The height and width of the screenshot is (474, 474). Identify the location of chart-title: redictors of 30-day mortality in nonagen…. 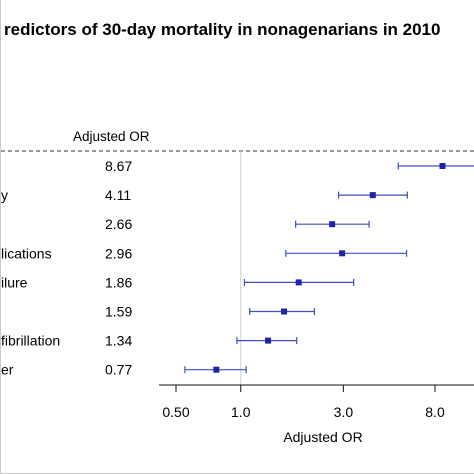
(222, 29).